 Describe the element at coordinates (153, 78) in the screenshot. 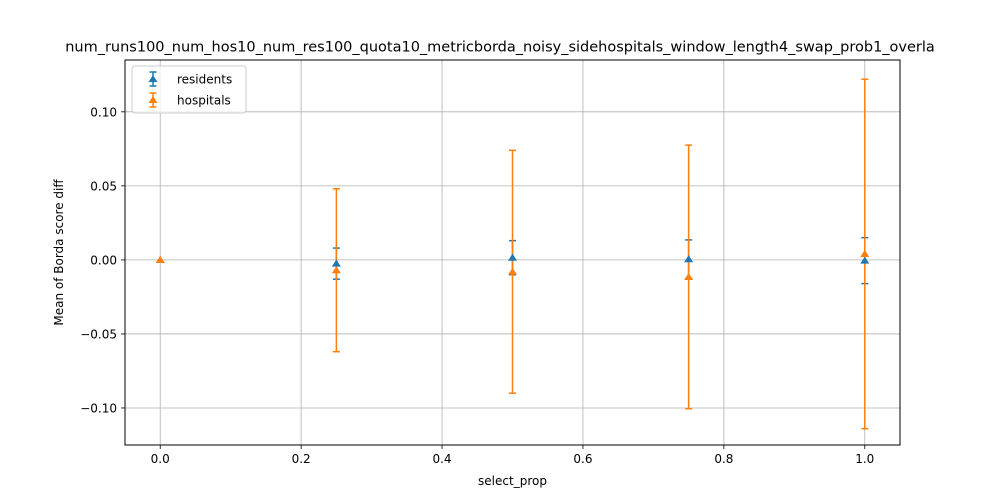

I see `legend-marker-residents` at that location.